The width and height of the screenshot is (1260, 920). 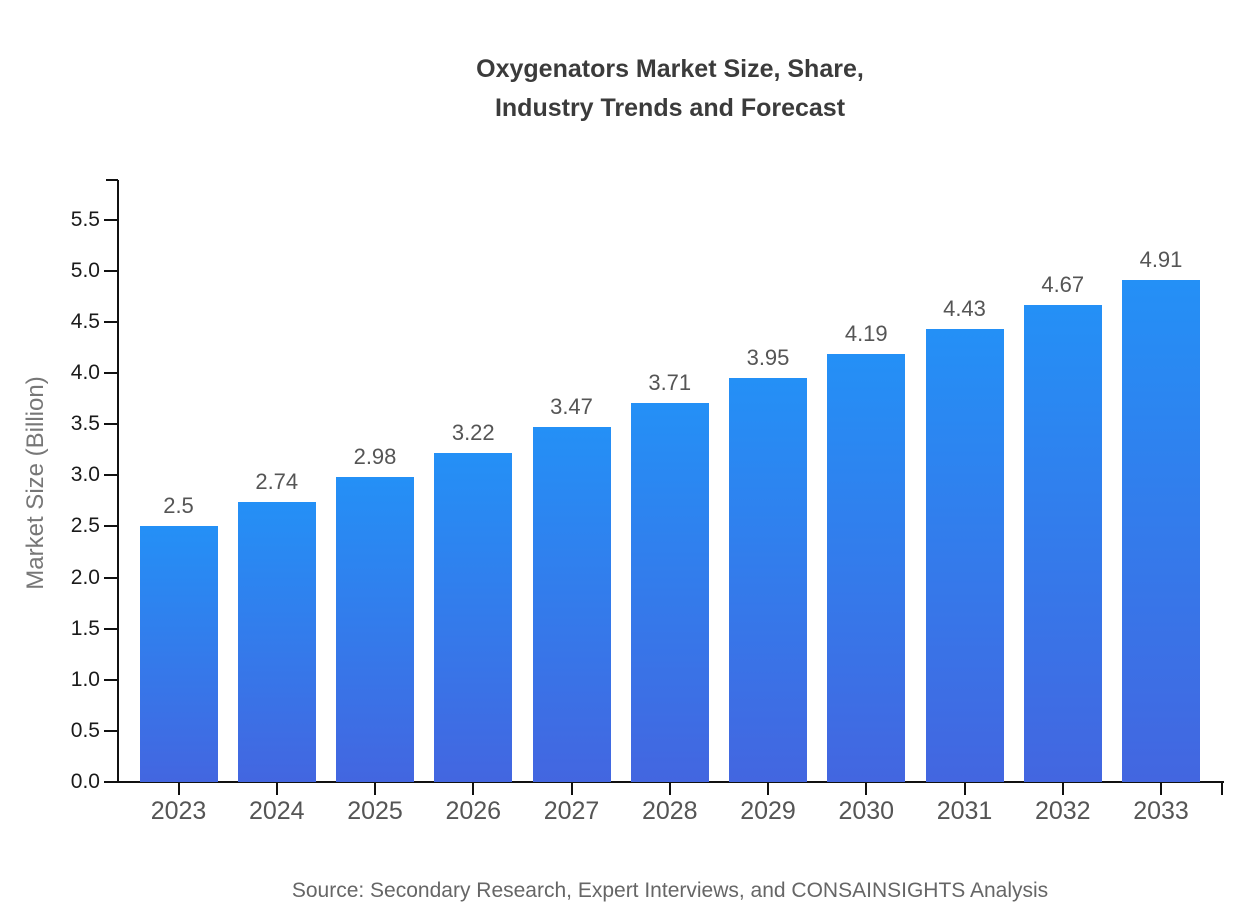 What do you see at coordinates (85, 475) in the screenshot?
I see `y-tick-label: 3.0` at bounding box center [85, 475].